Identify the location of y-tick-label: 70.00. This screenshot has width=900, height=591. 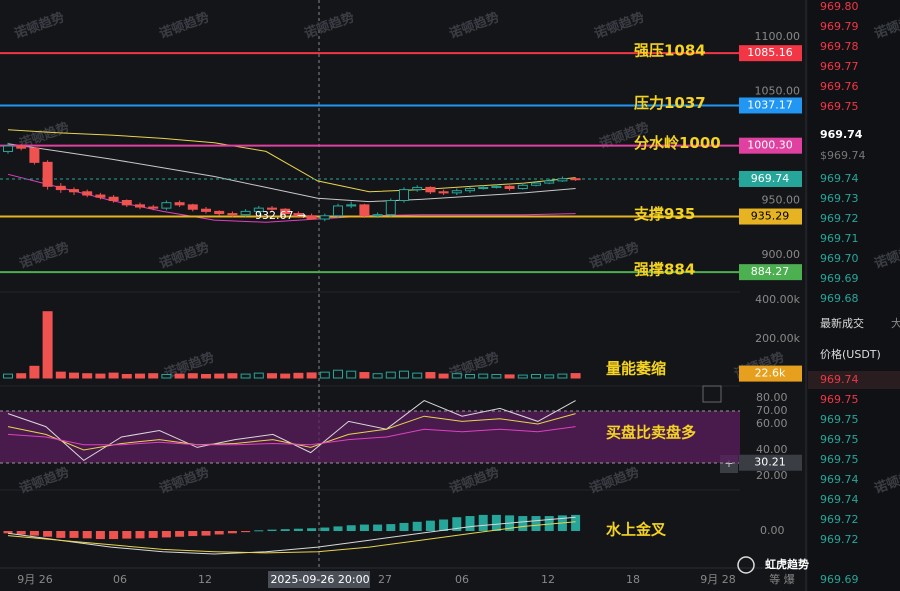
(772, 410).